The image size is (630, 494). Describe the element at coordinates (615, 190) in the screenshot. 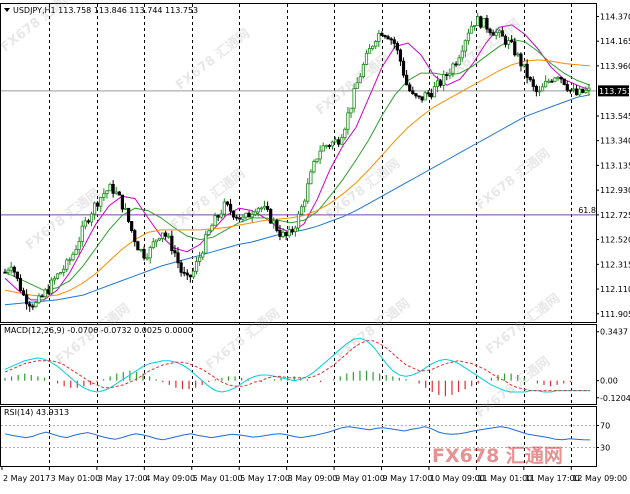

I see `price-tick-label: 112.930` at that location.